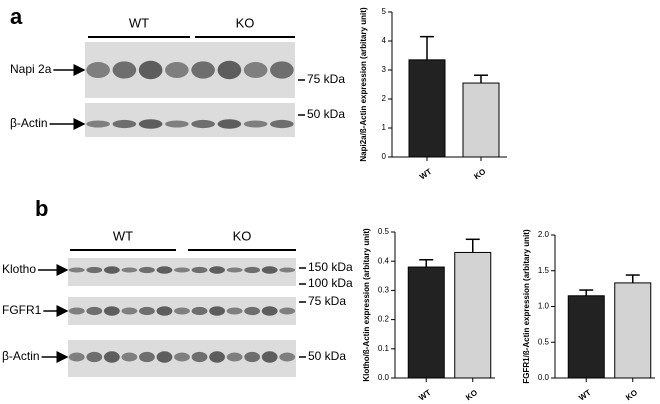 This screenshot has height=404, width=660. Describe the element at coordinates (330, 283) in the screenshot. I see `marker-label: 100 kDa` at that location.